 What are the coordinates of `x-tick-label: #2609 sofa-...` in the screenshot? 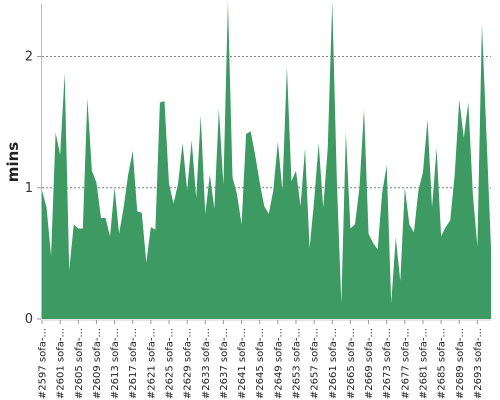 It's located at (97, 363).